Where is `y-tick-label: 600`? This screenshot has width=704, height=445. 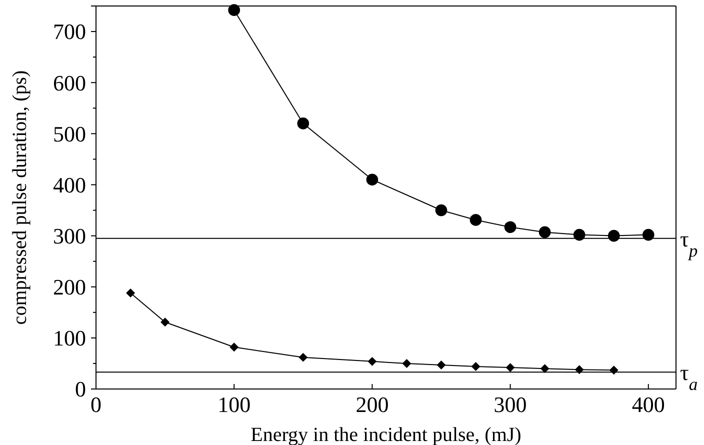 y-tick-label: 600 is located at coordinates (69, 83).